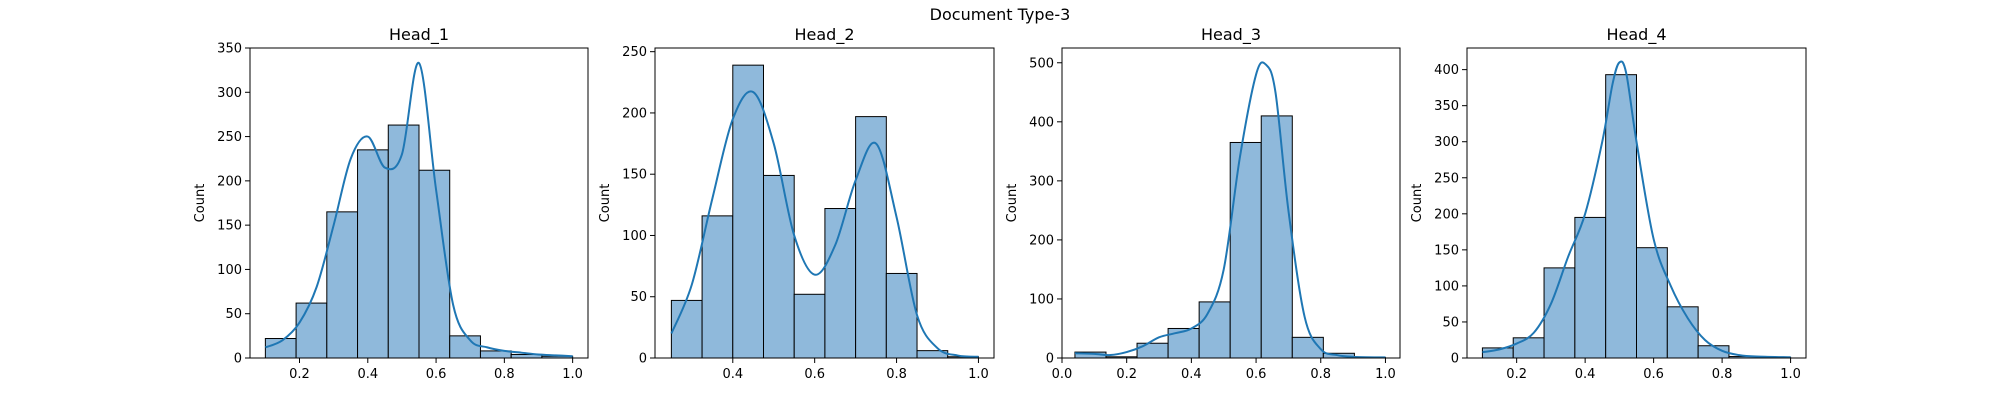 The image size is (2000, 400). What do you see at coordinates (1062, 374) in the screenshot?
I see `x-tick-label: 0.0` at bounding box center [1062, 374].